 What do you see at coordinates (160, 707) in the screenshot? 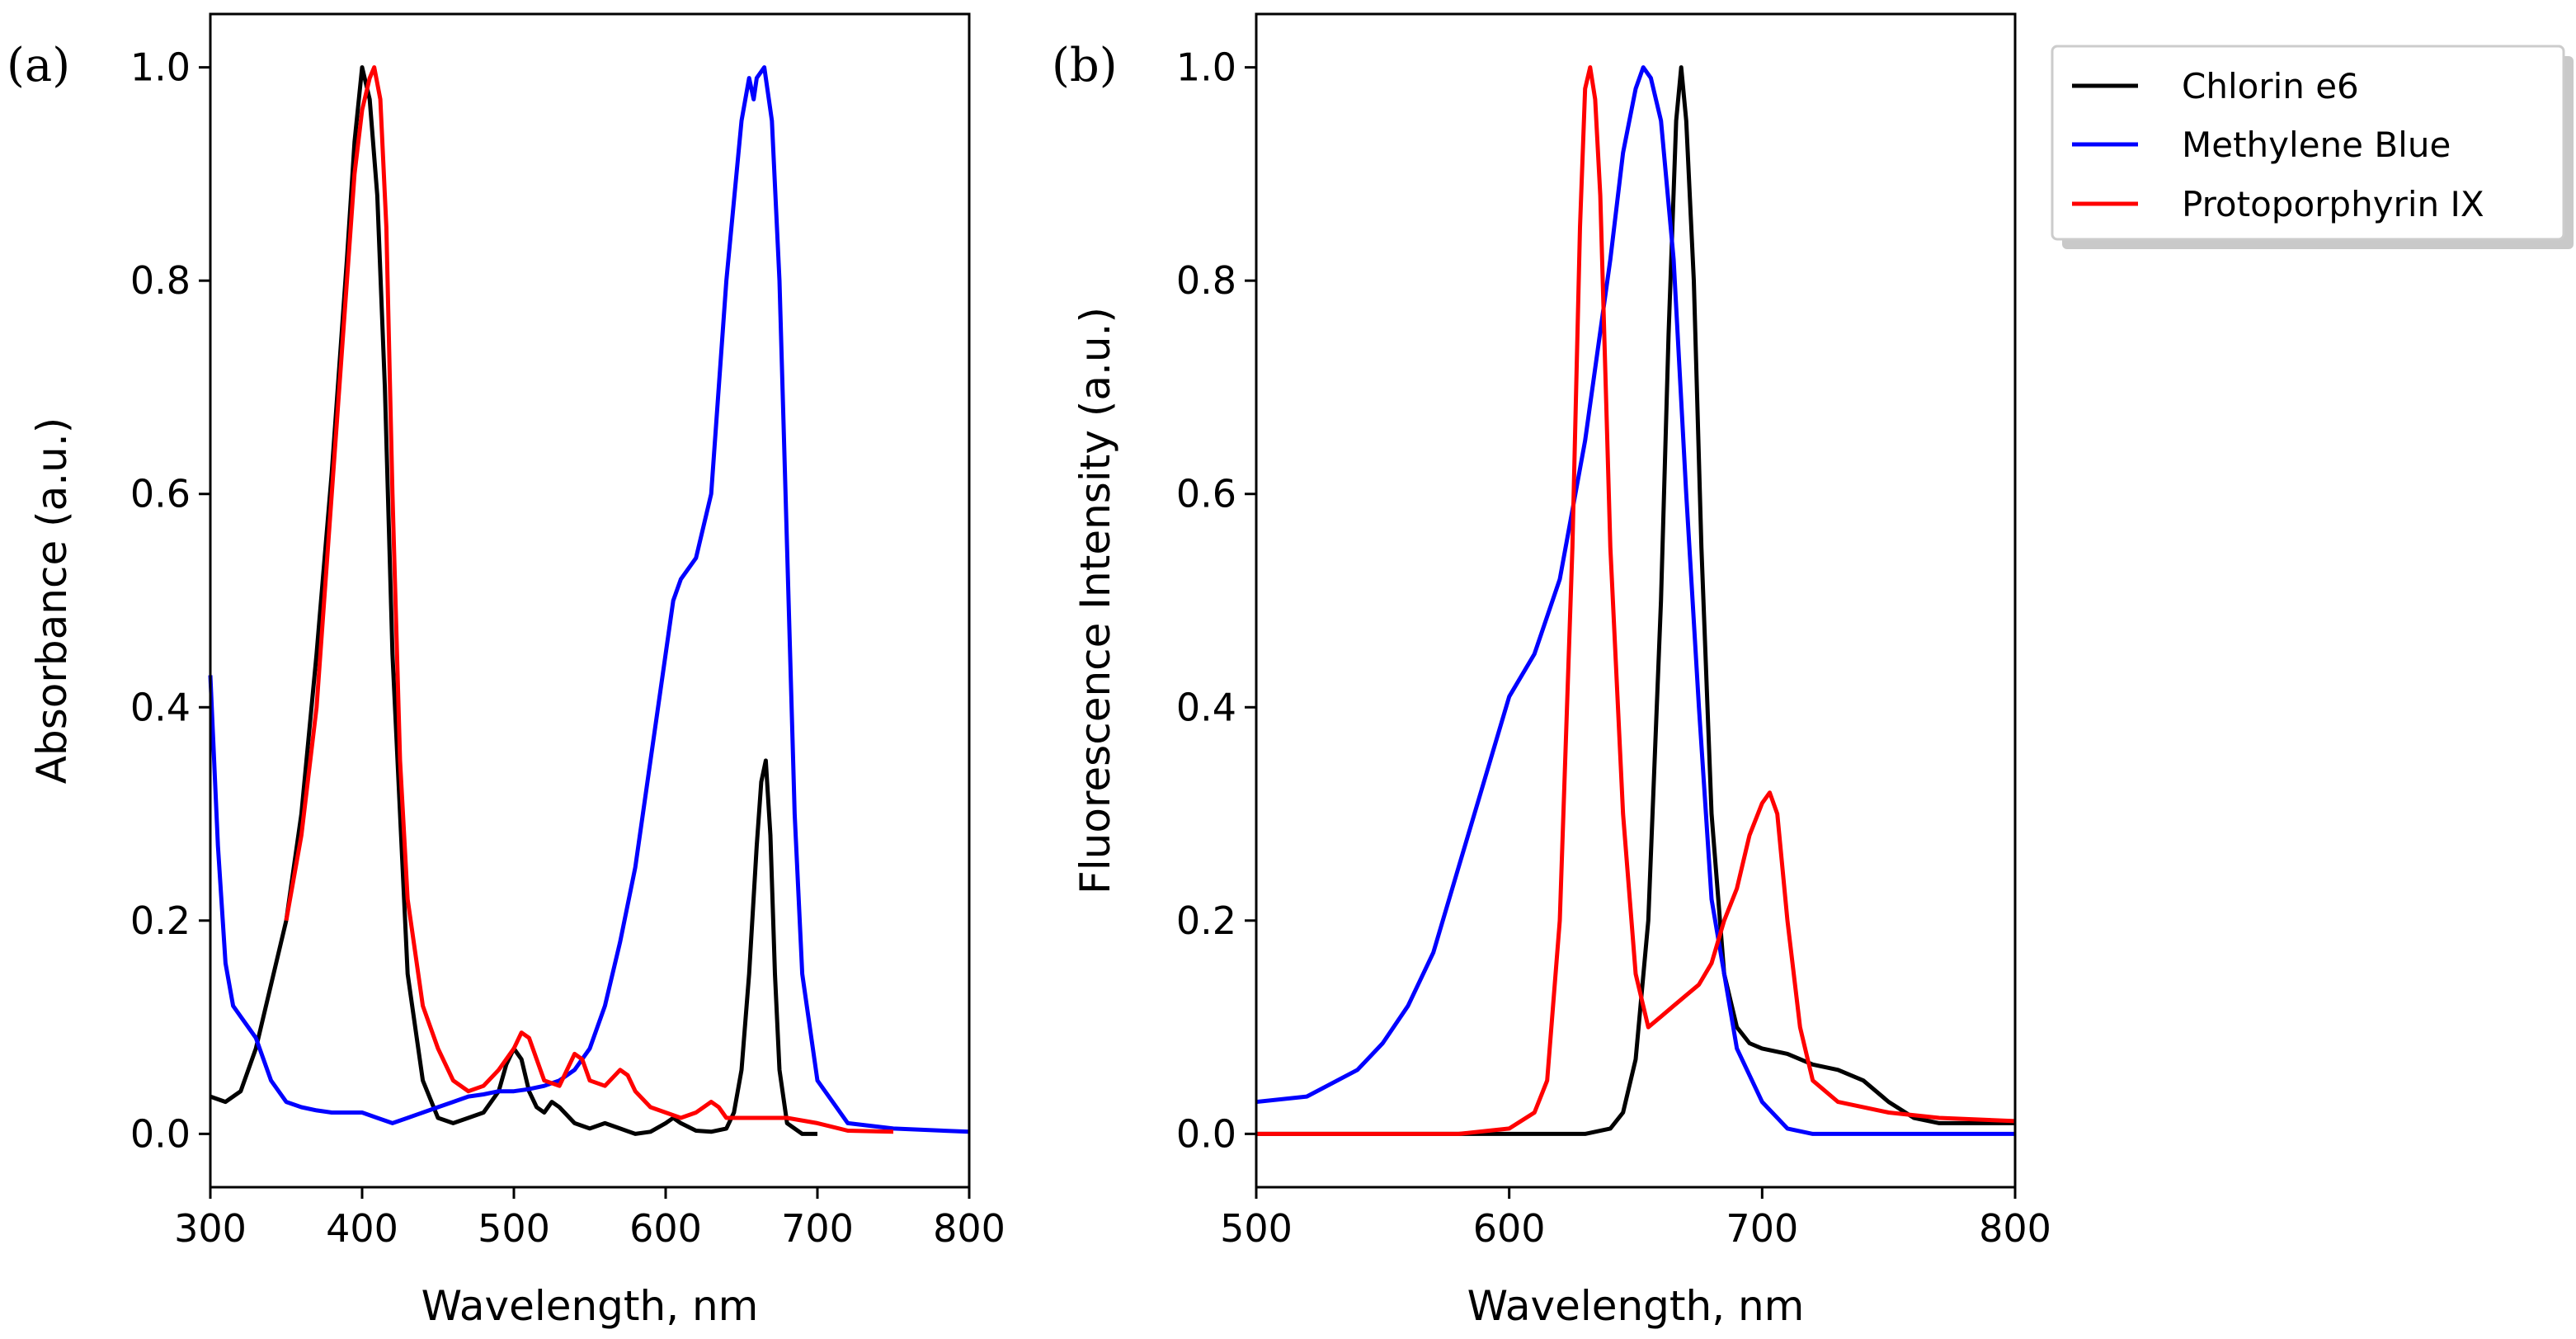
I see `panel-a-y-tick-label: 0.4` at bounding box center [160, 707].